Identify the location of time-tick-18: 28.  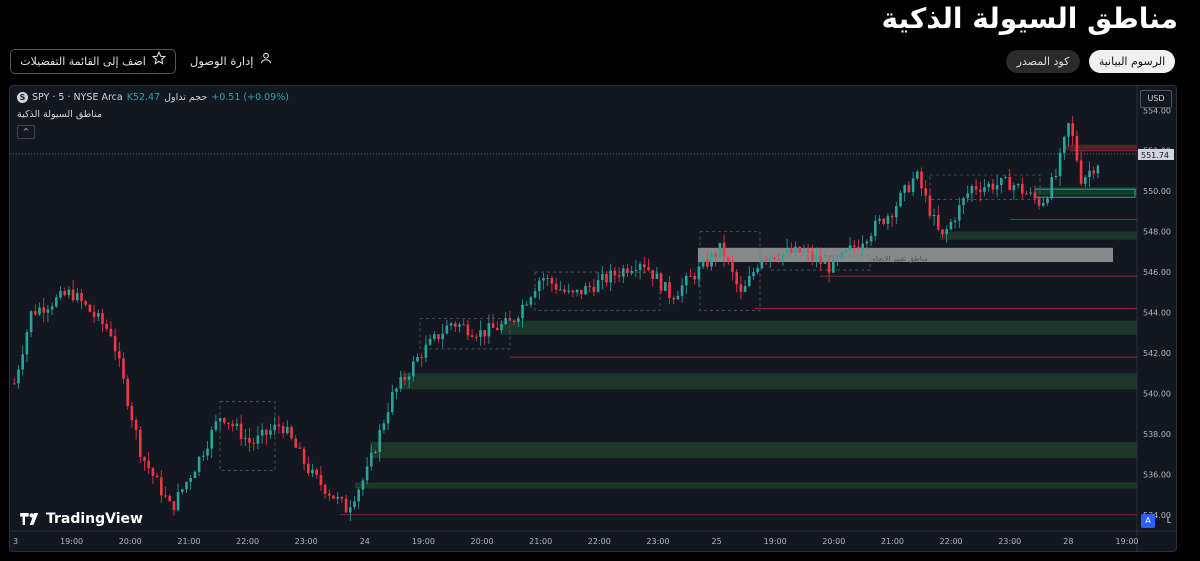
(1068, 541).